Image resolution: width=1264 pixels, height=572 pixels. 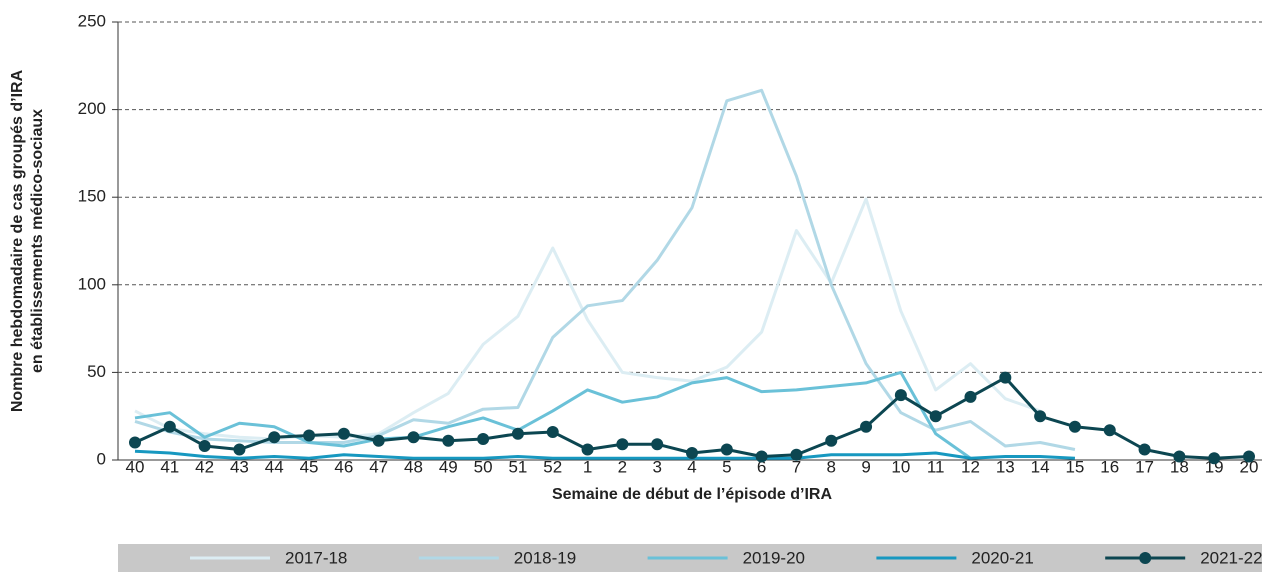 I want to click on x-axis-title: Semaine de début de l’épisode d’IRA, so click(x=692, y=494).